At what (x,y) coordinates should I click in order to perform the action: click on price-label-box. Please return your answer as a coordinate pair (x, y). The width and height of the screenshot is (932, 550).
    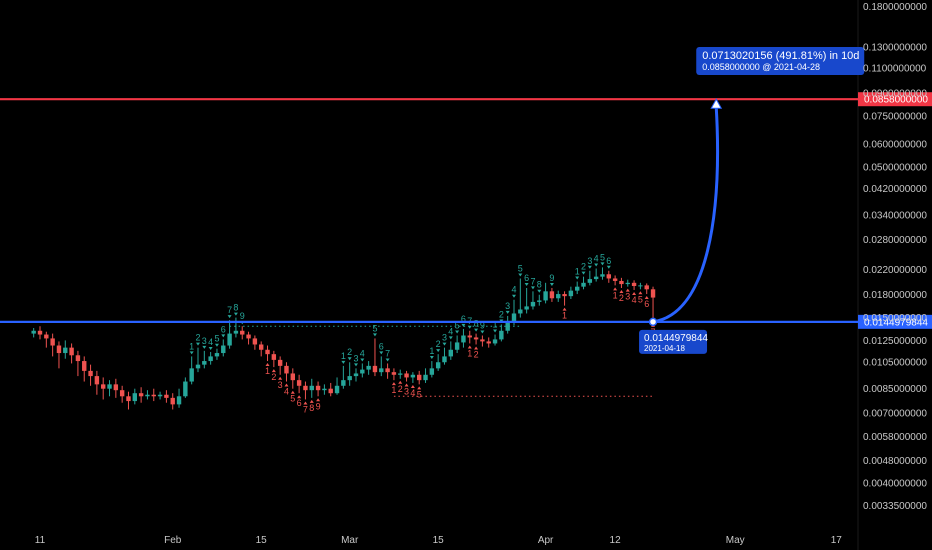
    Looking at the image, I should click on (895, 321).